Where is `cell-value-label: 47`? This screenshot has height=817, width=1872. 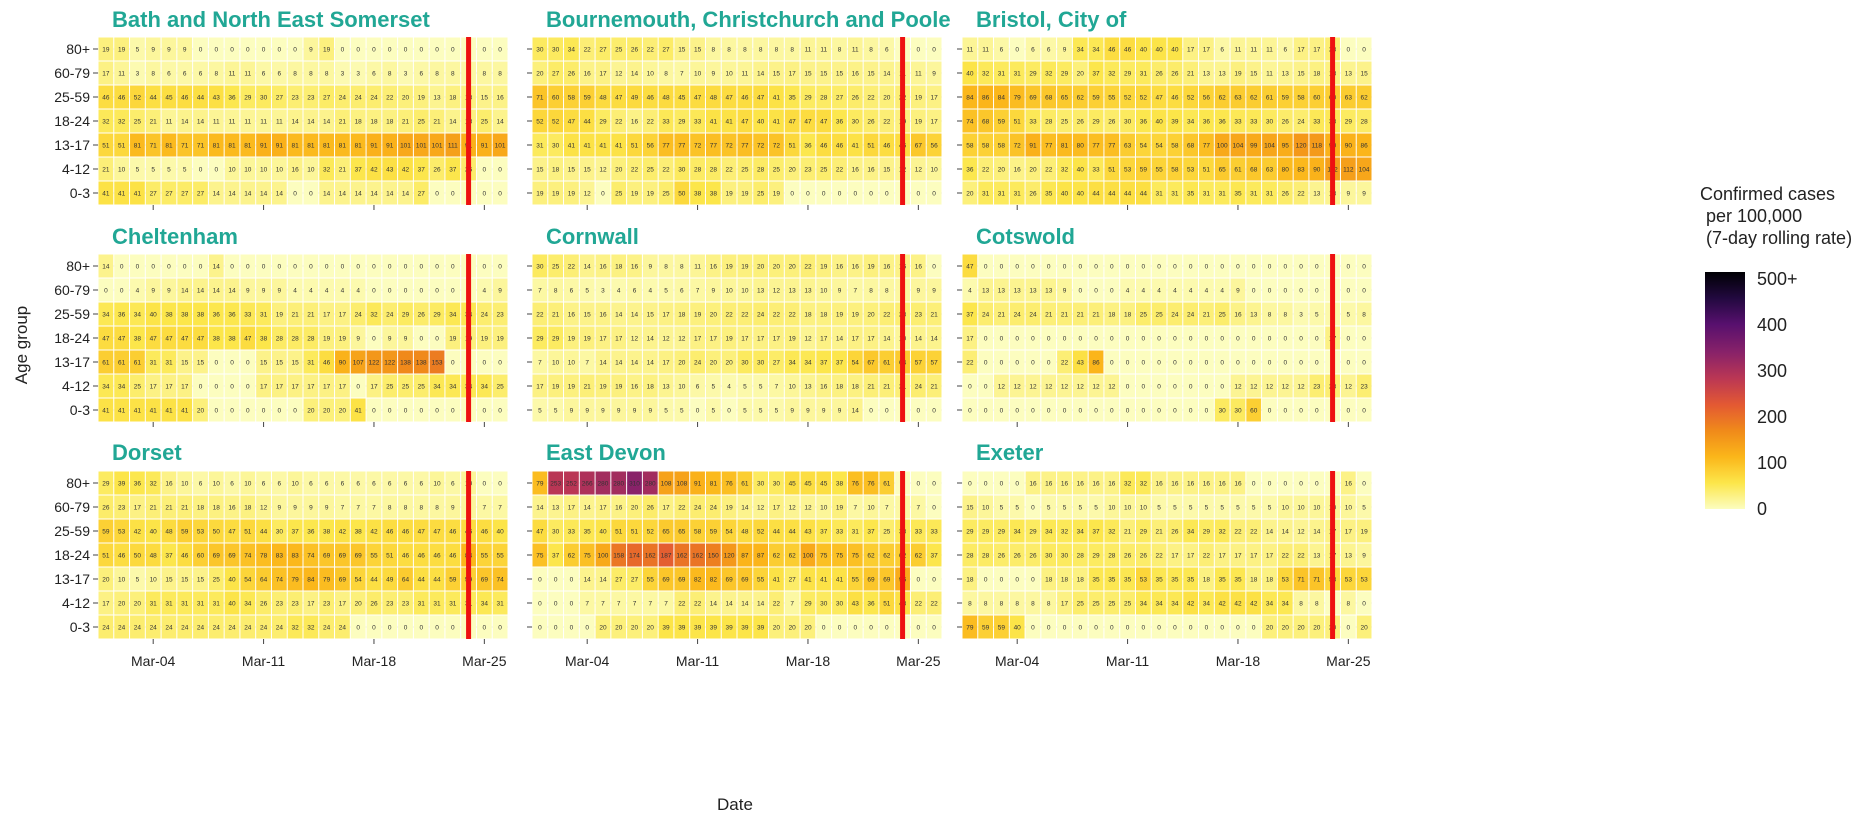 cell-value-label: 47 is located at coordinates (185, 338).